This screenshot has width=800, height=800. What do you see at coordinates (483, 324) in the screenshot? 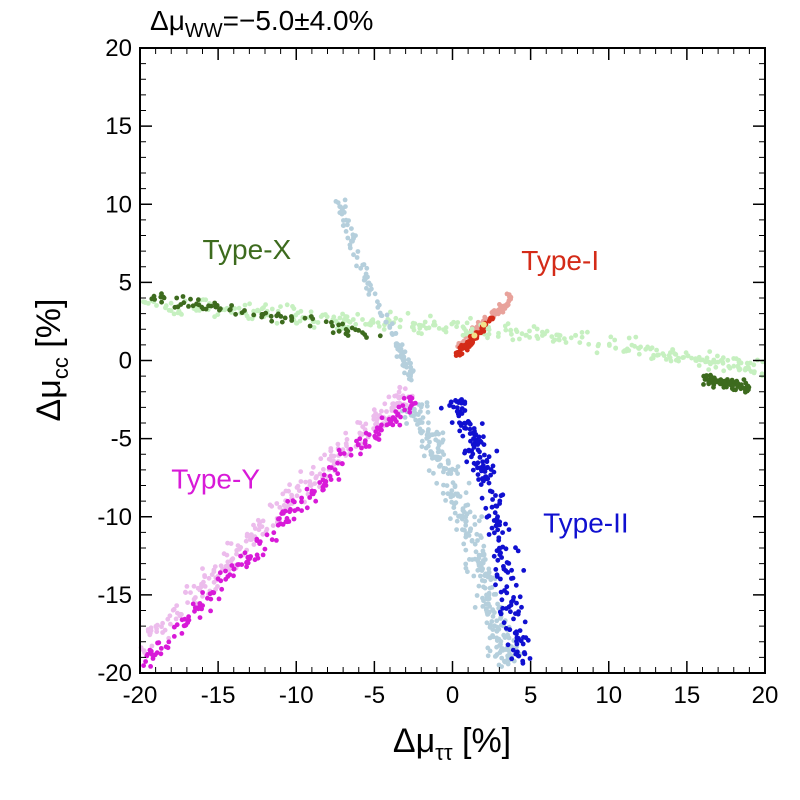
I see `type-i-highlight-point` at bounding box center [483, 324].